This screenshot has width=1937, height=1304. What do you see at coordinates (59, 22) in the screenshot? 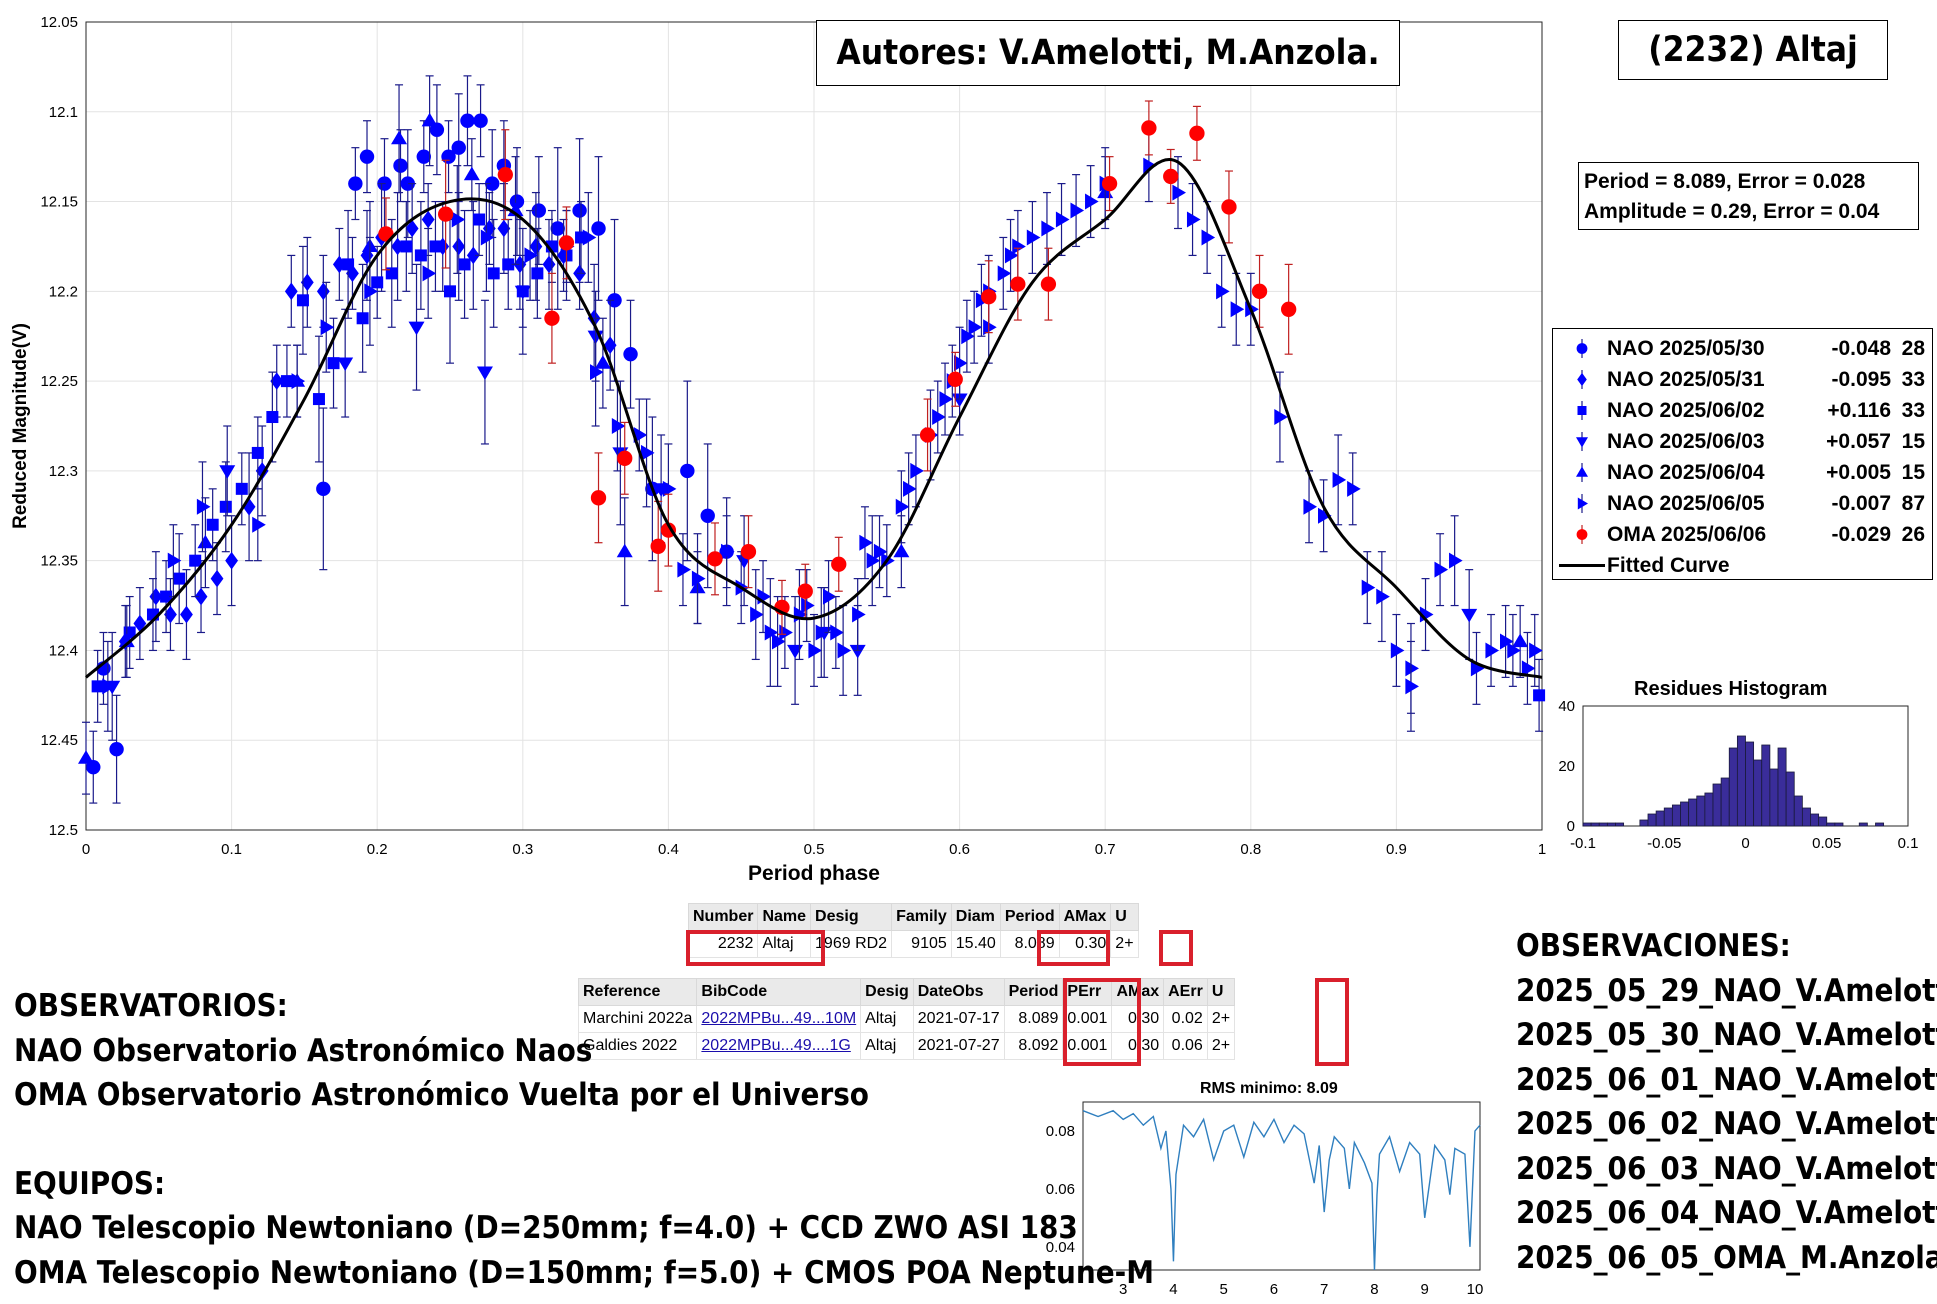
I see `y-tick-label: 12.05` at bounding box center [59, 22].